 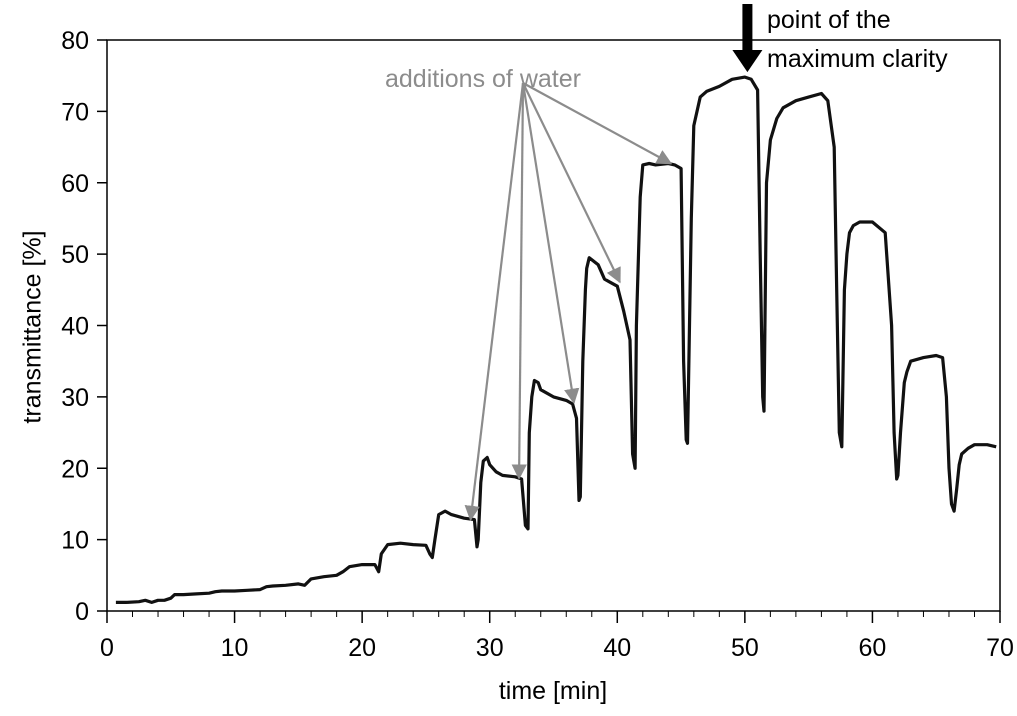 What do you see at coordinates (235, 648) in the screenshot?
I see `x-tick-label: 10` at bounding box center [235, 648].